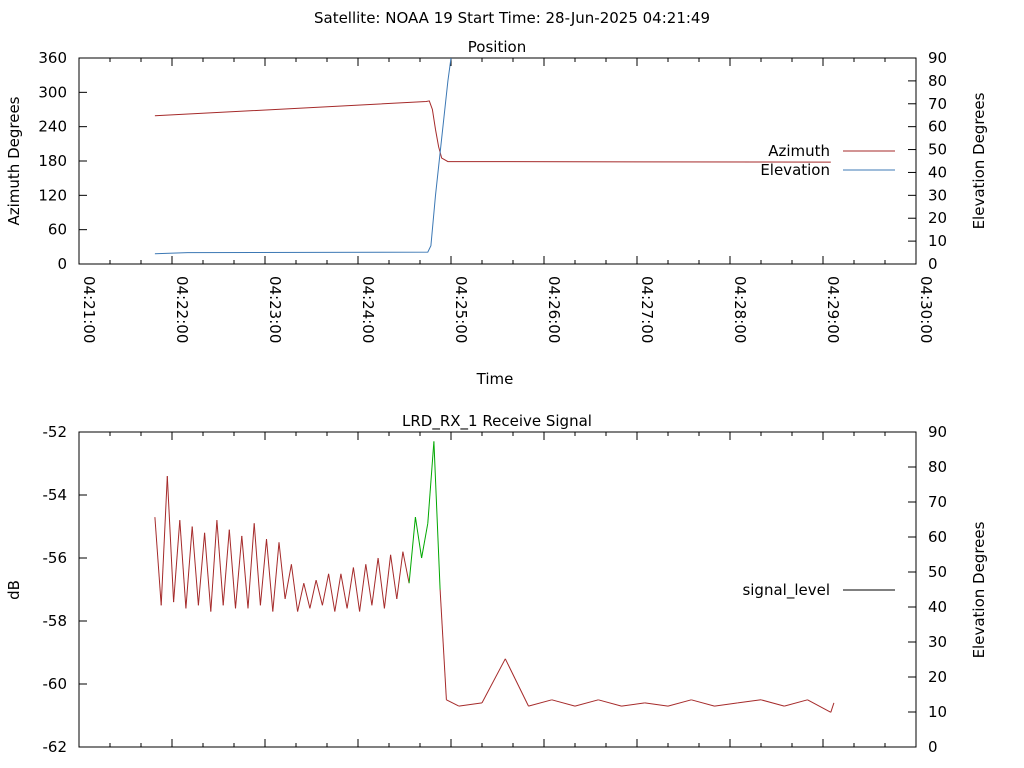 The height and width of the screenshot is (768, 1024). I want to click on signal-elevation-axis-title: Elevation Degrees, so click(979, 589).